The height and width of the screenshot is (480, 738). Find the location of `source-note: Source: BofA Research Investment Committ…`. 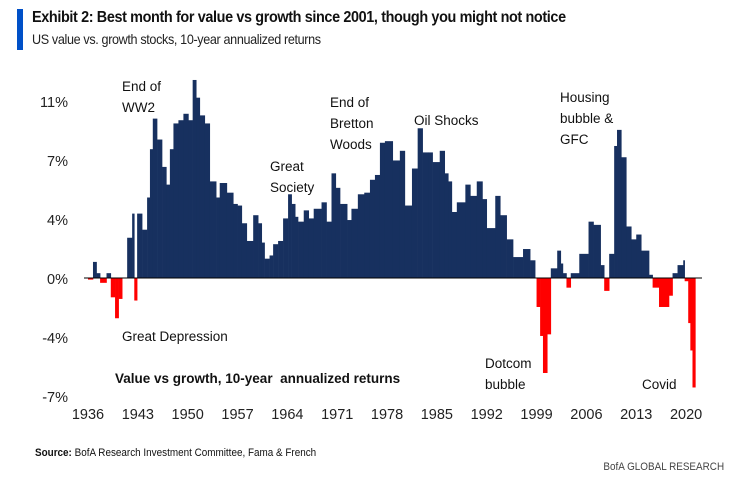

source-note: Source: BofA Research Investment Committ… is located at coordinates (175, 453).